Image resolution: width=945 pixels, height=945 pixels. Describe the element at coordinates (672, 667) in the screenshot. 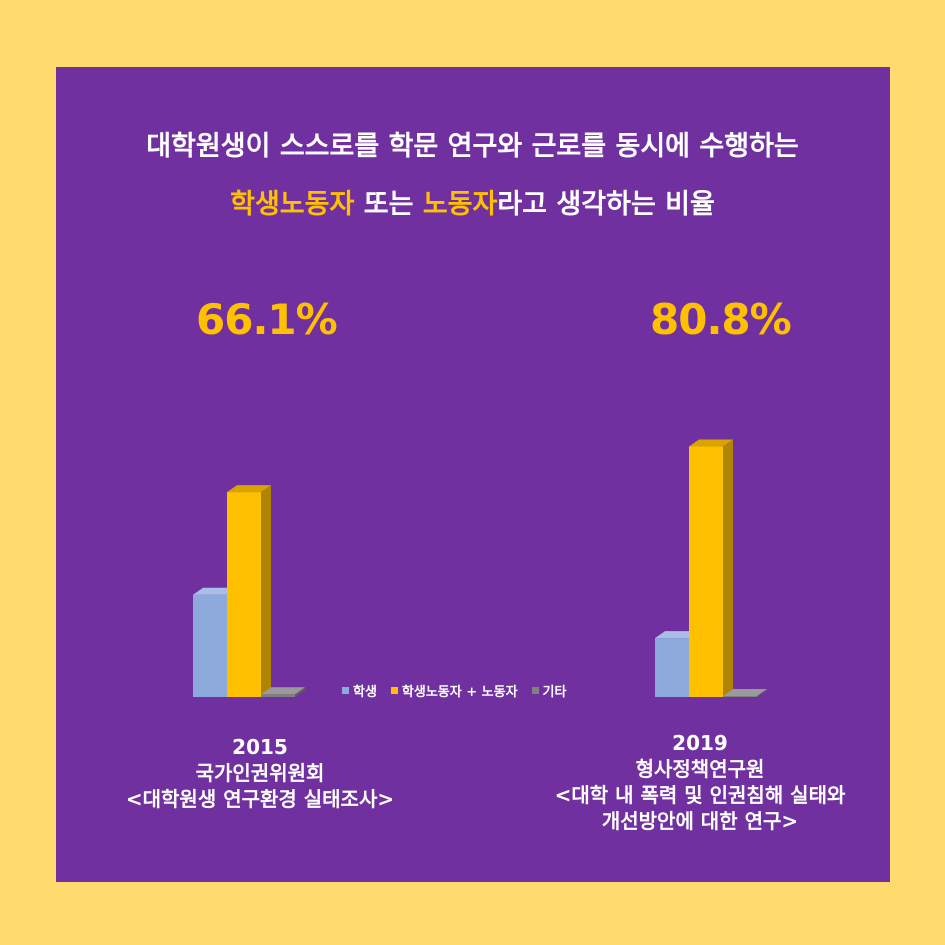

I see `bar-2019-student` at that location.